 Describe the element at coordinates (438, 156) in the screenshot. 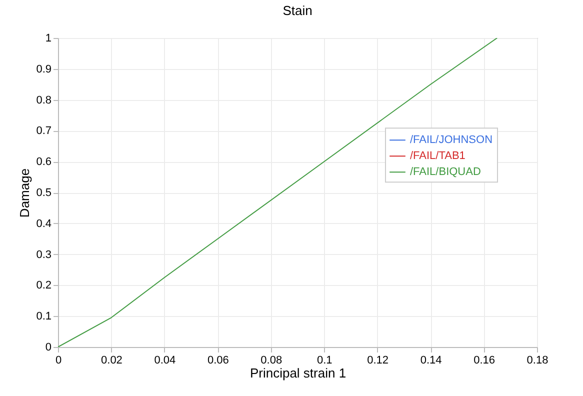

I see `legend-label: /FAIL/TAB1` at that location.